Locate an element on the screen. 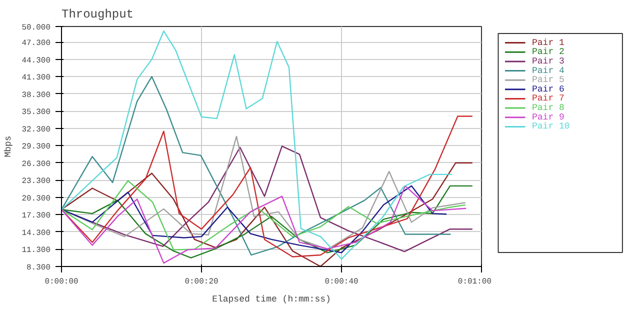 The width and height of the screenshot is (640, 320). y-tick-label: 50.000 is located at coordinates (36, 28).